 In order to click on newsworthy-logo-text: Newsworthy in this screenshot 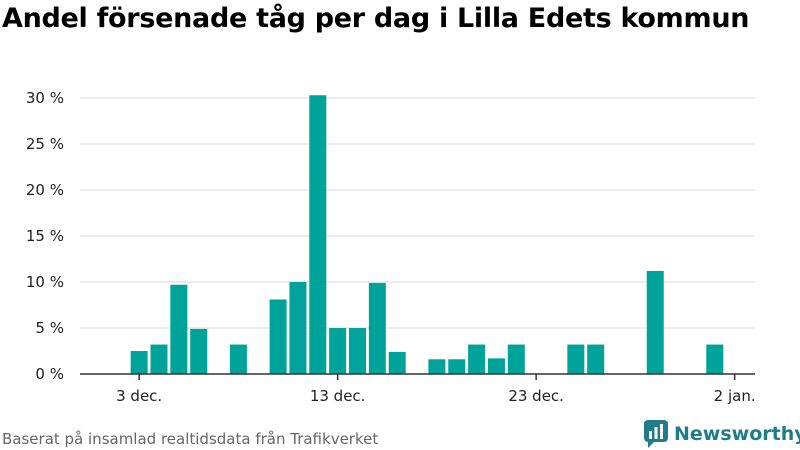, I will do `click(737, 434)`.